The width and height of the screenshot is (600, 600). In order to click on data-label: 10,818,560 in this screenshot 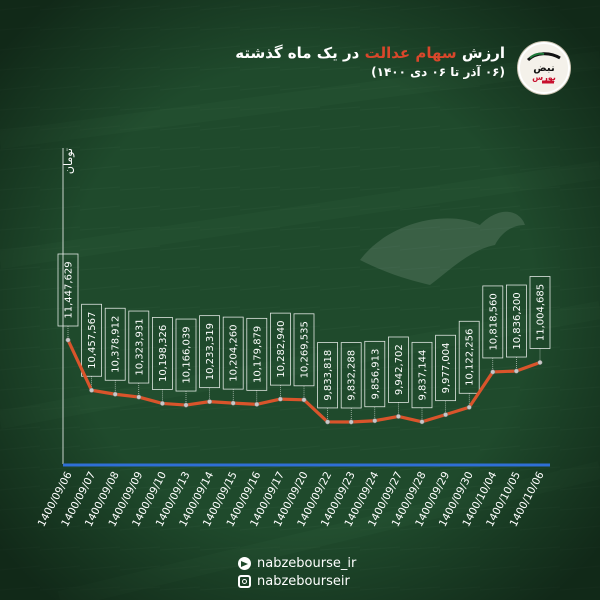, I will do `click(493, 321)`.